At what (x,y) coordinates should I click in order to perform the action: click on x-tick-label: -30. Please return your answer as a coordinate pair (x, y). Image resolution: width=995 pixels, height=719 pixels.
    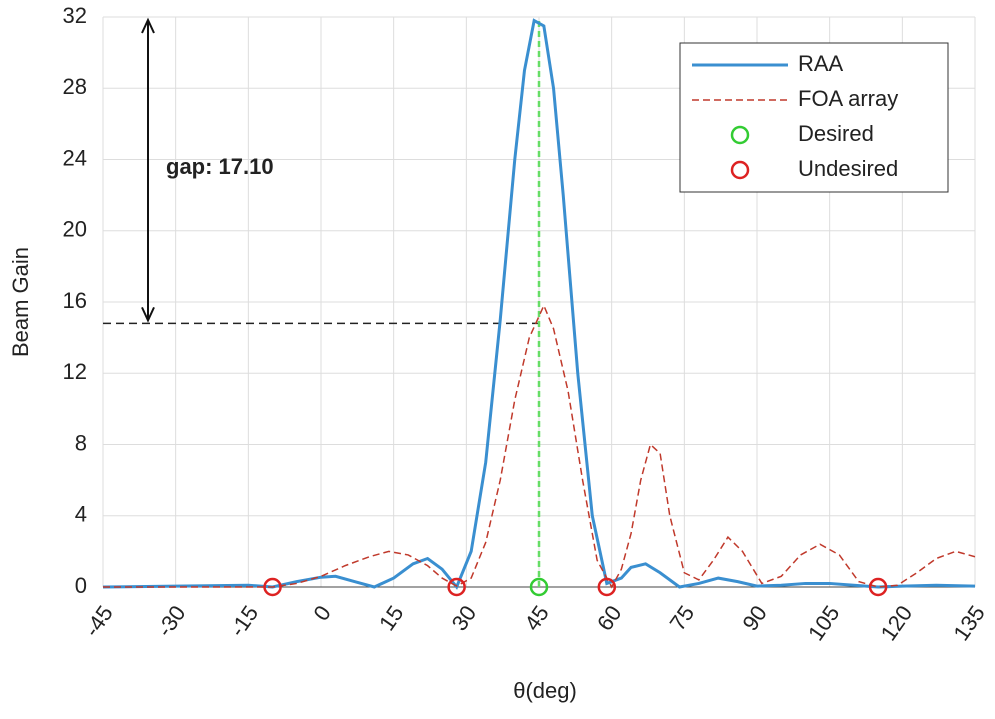
    Looking at the image, I should click on (171, 621).